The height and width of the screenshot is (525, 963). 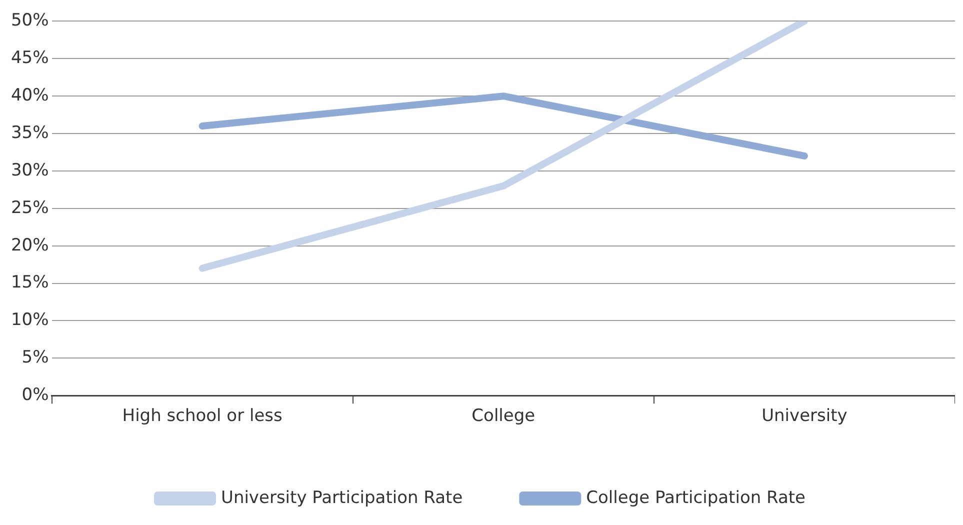 What do you see at coordinates (29, 245) in the screenshot?
I see `y-tick-label: 20%` at bounding box center [29, 245].